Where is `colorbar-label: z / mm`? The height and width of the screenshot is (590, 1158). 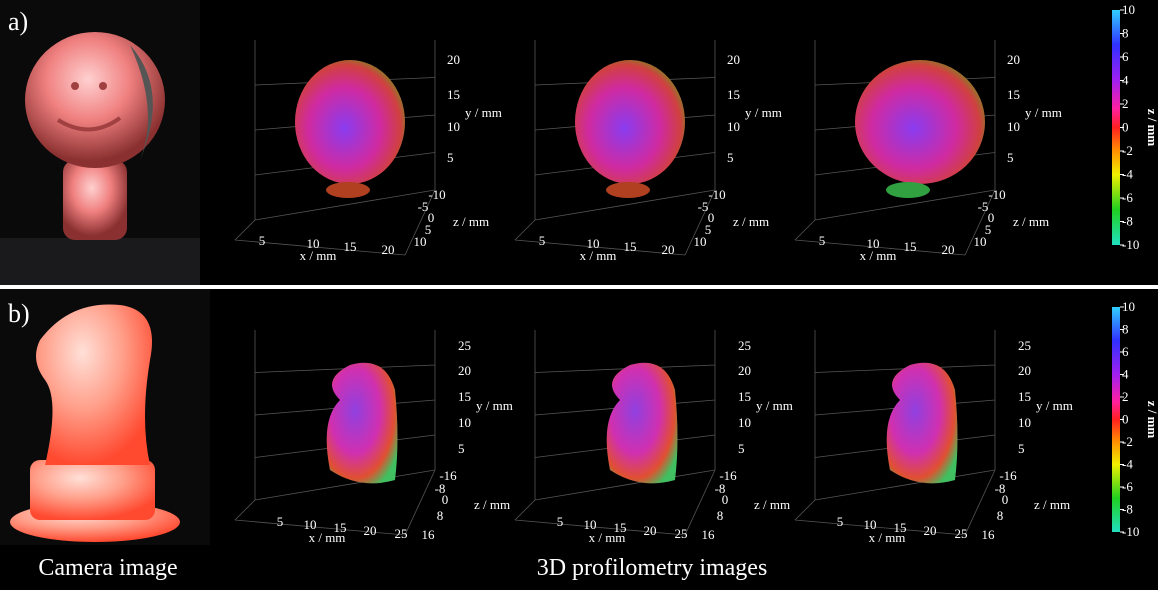 colorbar-label: z / mm is located at coordinates (1151, 420).